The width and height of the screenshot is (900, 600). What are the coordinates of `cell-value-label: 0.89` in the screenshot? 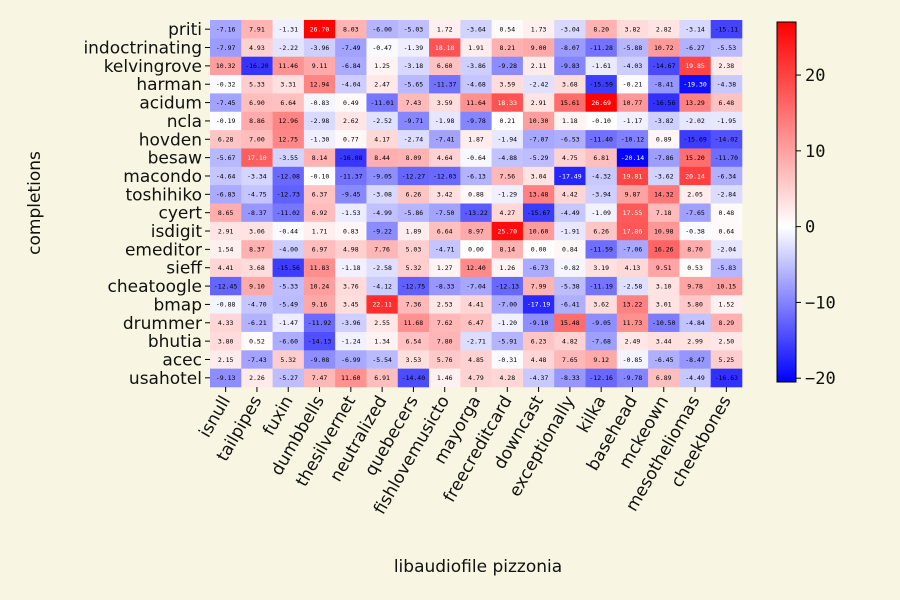 It's located at (664, 140).